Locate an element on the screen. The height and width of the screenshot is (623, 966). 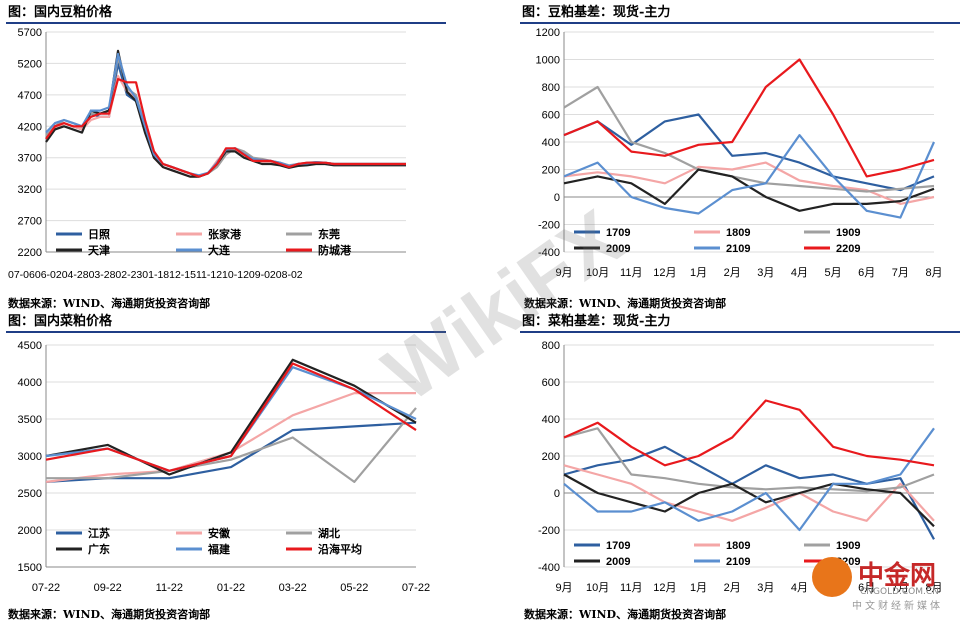
legend-label: 防城港 is located at coordinates (335, 250).